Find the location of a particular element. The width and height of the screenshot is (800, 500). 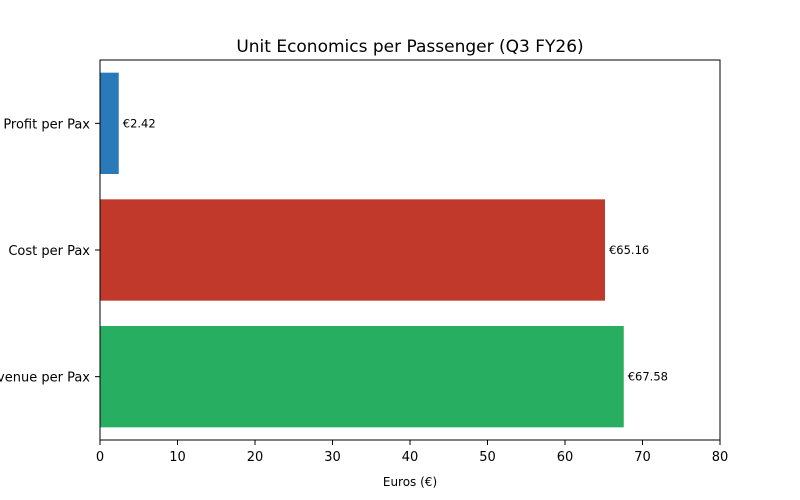

y-tick-label: Profit per Pax is located at coordinates (46, 124).